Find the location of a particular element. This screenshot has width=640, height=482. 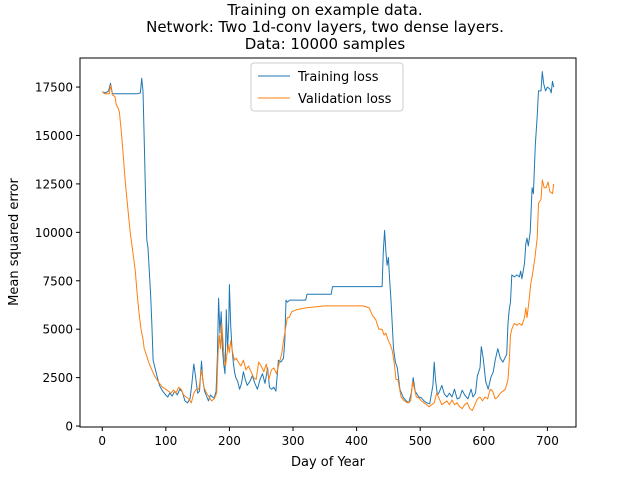

y-tick-label: 2500 is located at coordinates (57, 378).